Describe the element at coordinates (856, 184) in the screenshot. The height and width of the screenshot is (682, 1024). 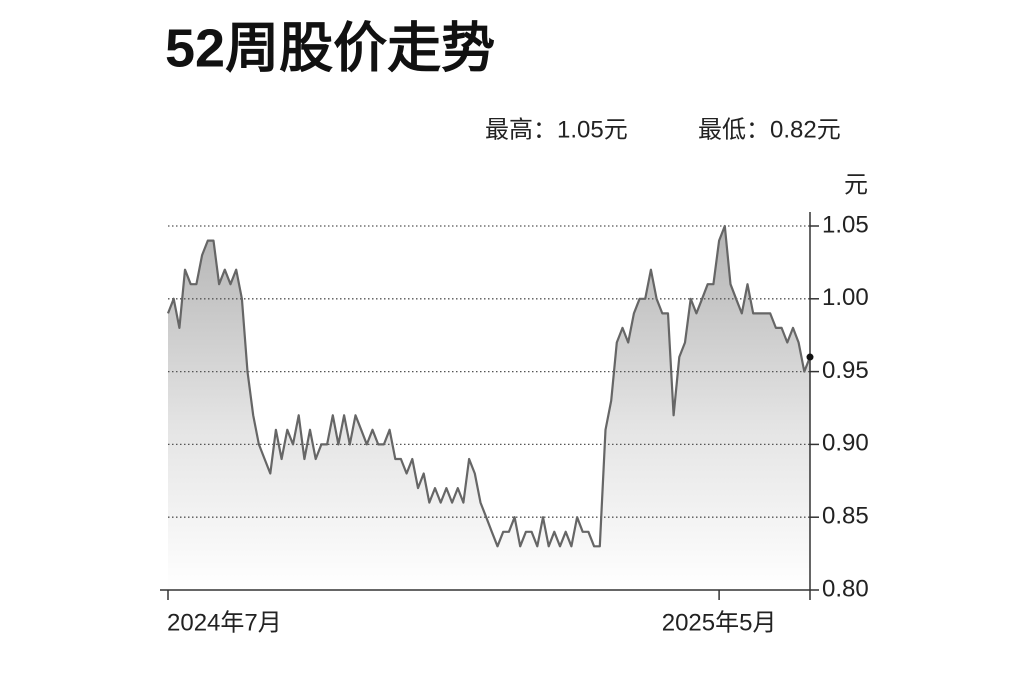
I see `y-axis-label: 元` at that location.